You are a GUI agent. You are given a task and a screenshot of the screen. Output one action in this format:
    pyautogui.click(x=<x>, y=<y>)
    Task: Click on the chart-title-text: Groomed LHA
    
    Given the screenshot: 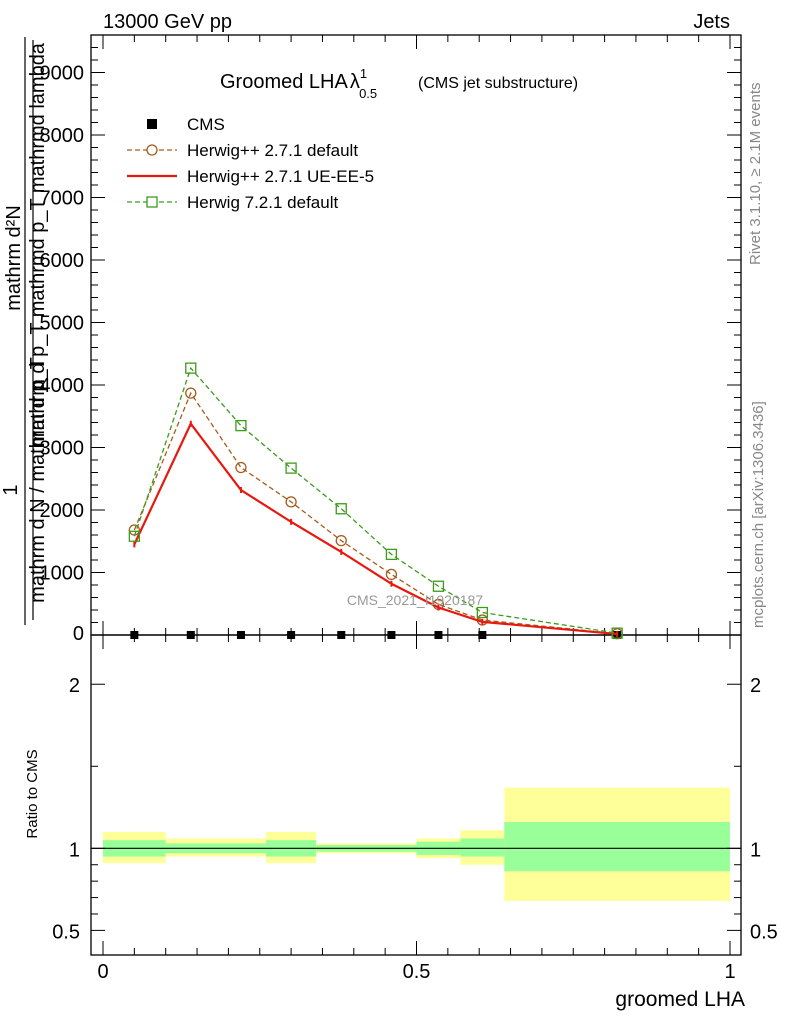 What is the action you would take?
    pyautogui.click(x=284, y=82)
    